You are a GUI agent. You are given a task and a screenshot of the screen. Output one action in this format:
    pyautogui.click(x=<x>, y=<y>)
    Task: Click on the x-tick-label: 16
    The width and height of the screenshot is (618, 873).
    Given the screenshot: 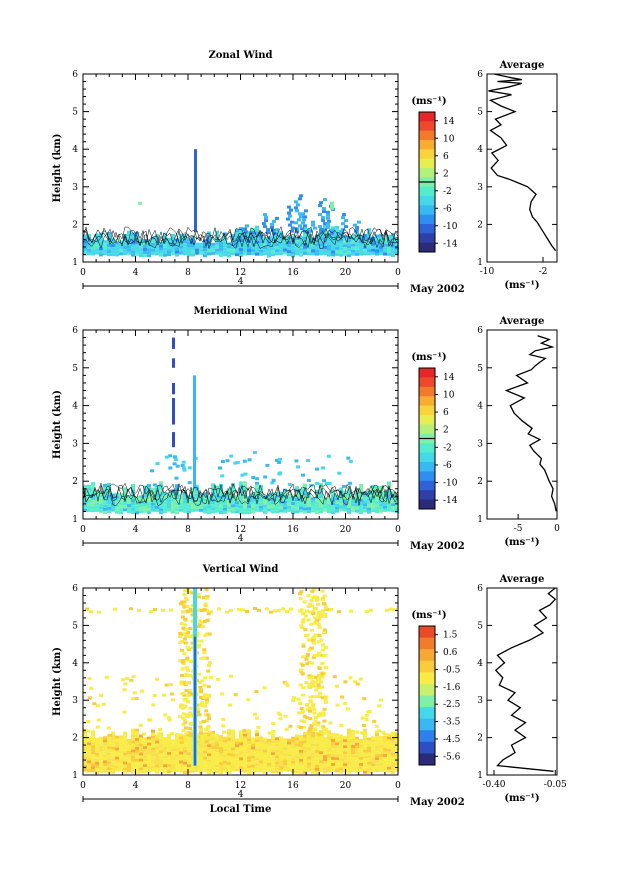 What is the action you would take?
    pyautogui.click(x=293, y=273)
    